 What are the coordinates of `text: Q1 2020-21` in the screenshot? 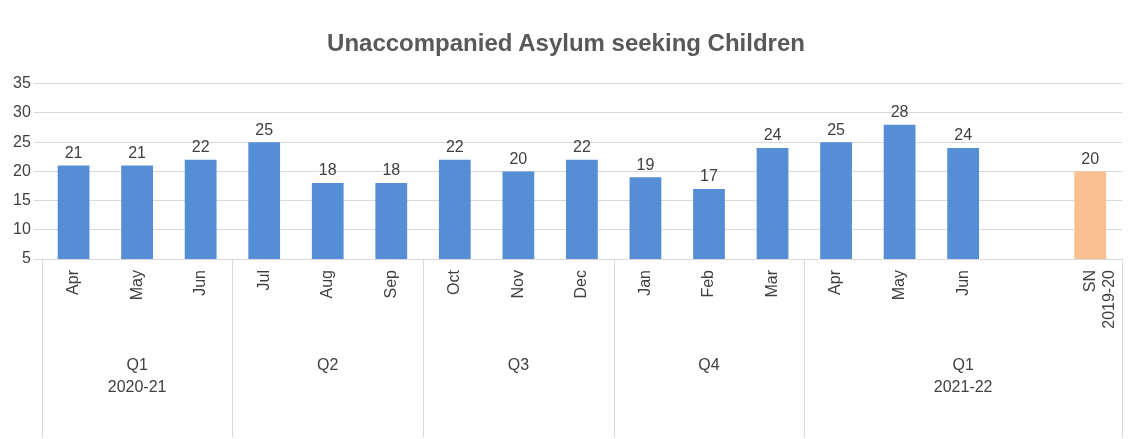 It's located at (137, 376).